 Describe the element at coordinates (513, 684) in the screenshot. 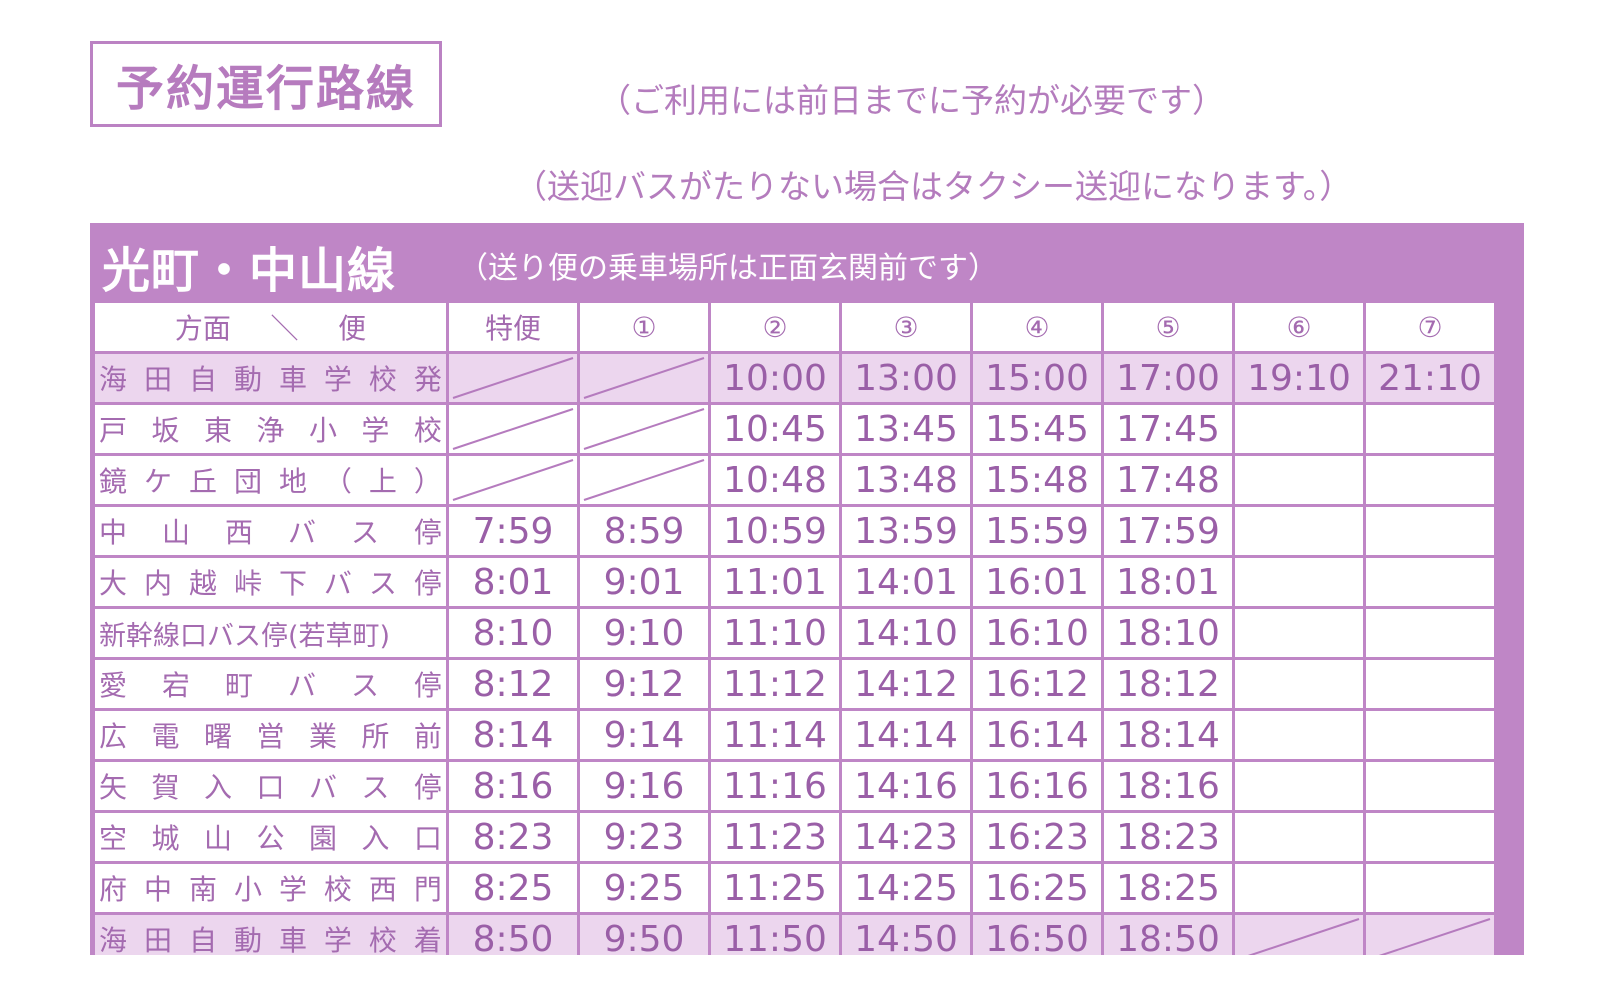

I see `time-cell: 8:12` at that location.